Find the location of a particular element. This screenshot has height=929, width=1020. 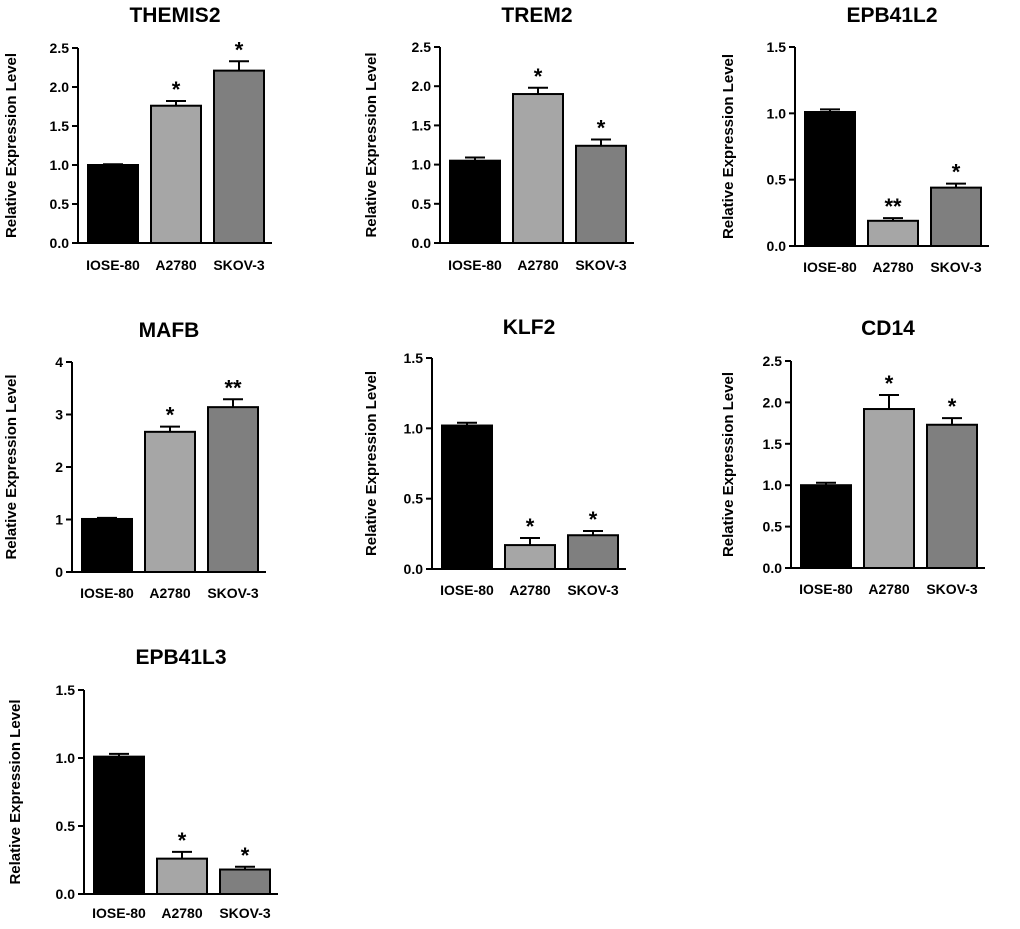

chart-title: THEMIS2 is located at coordinates (174, 15).